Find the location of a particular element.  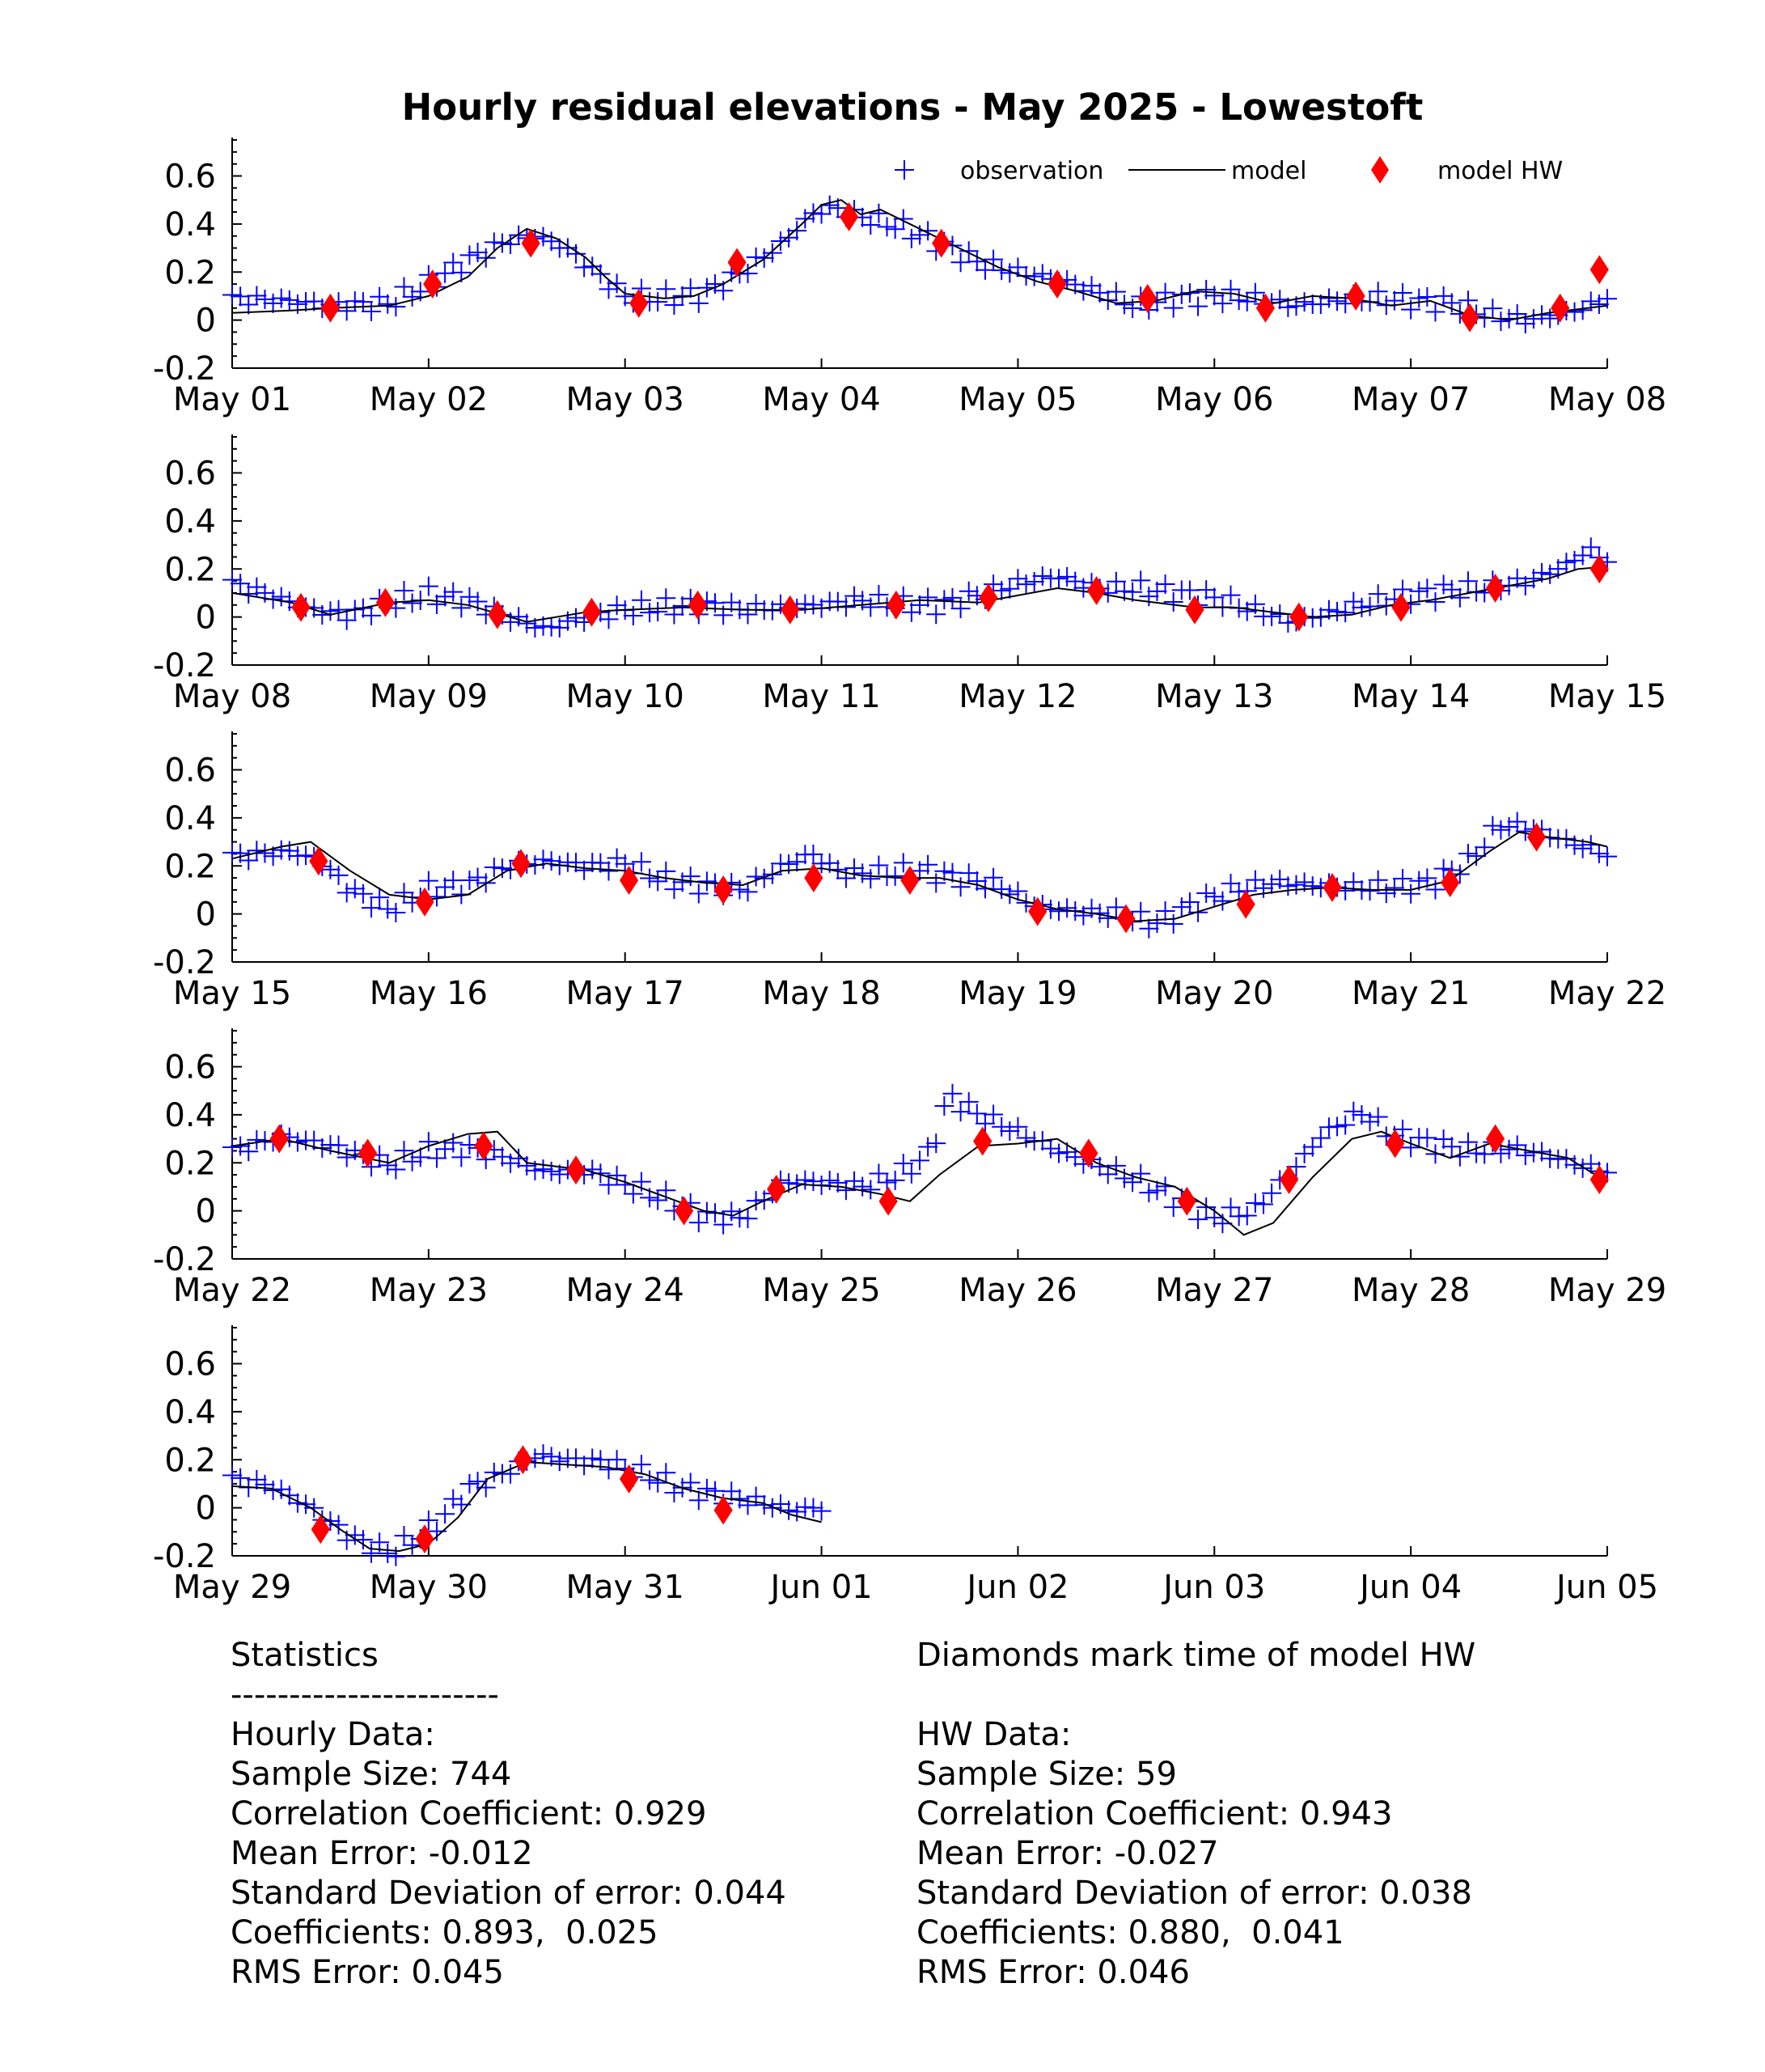

stats-line: Coefficients: 0.880, 0.041 is located at coordinates (1130, 1933).